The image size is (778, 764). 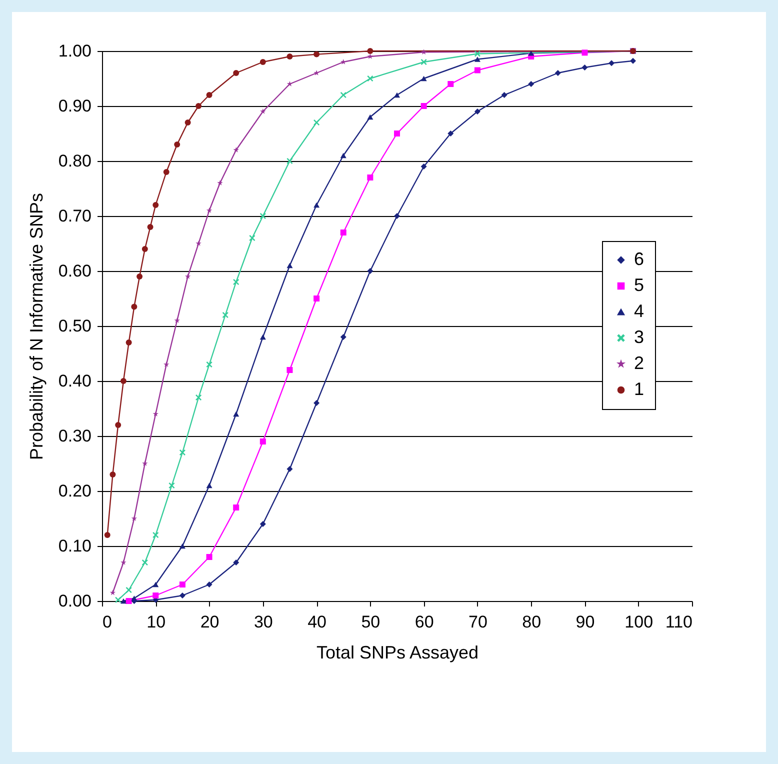 I want to click on x-tick-label: 80, so click(x=532, y=622).